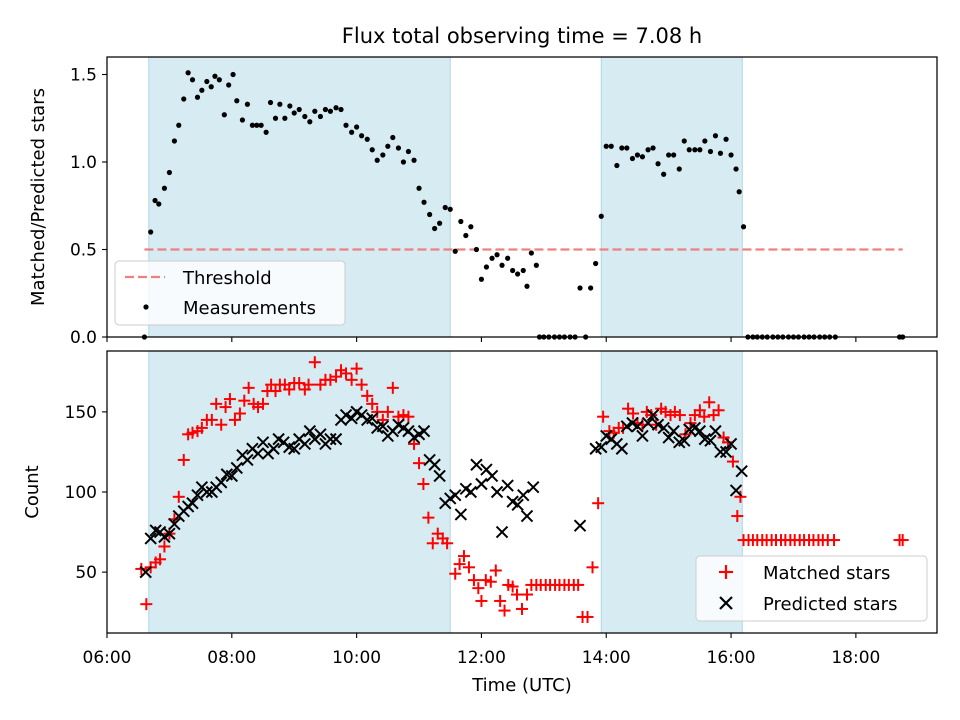  I want to click on y-tick-label: 1.0, so click(83, 163).